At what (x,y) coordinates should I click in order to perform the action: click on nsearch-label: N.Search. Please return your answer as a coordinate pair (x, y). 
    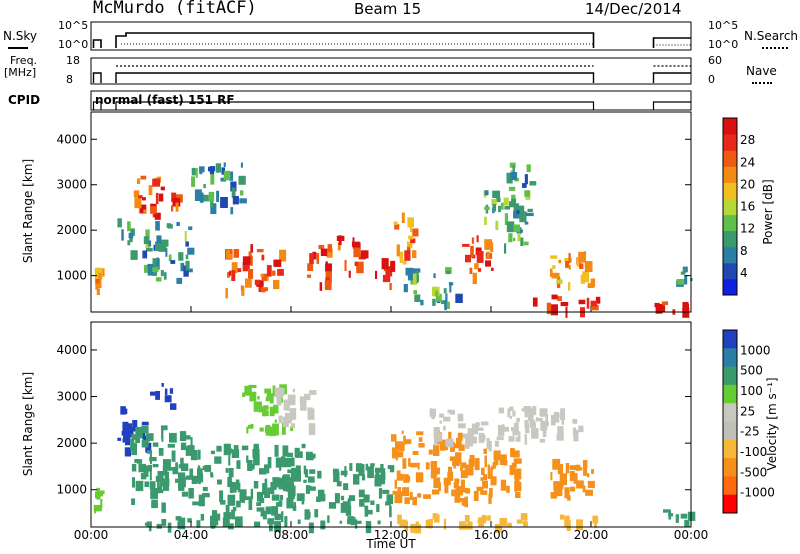
    Looking at the image, I should click on (771, 36).